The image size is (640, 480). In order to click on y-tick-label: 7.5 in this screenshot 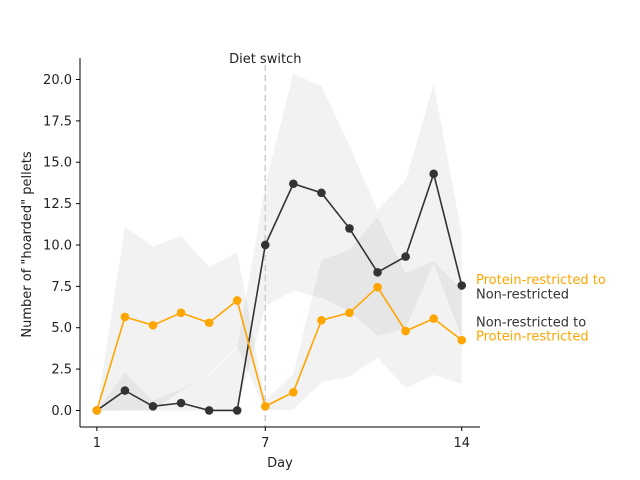, I will do `click(61, 287)`.